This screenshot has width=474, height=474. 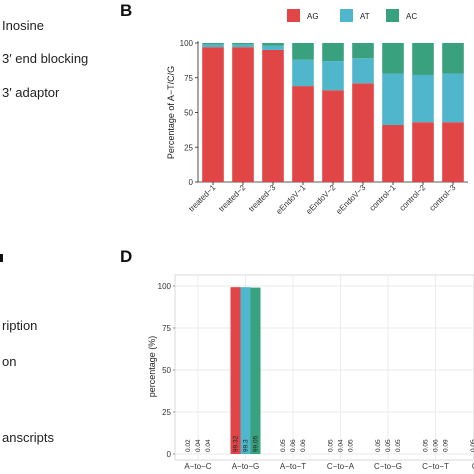 What do you see at coordinates (202, 198) in the screenshot?
I see `chart-b-xtick-label: treated−1` at bounding box center [202, 198].